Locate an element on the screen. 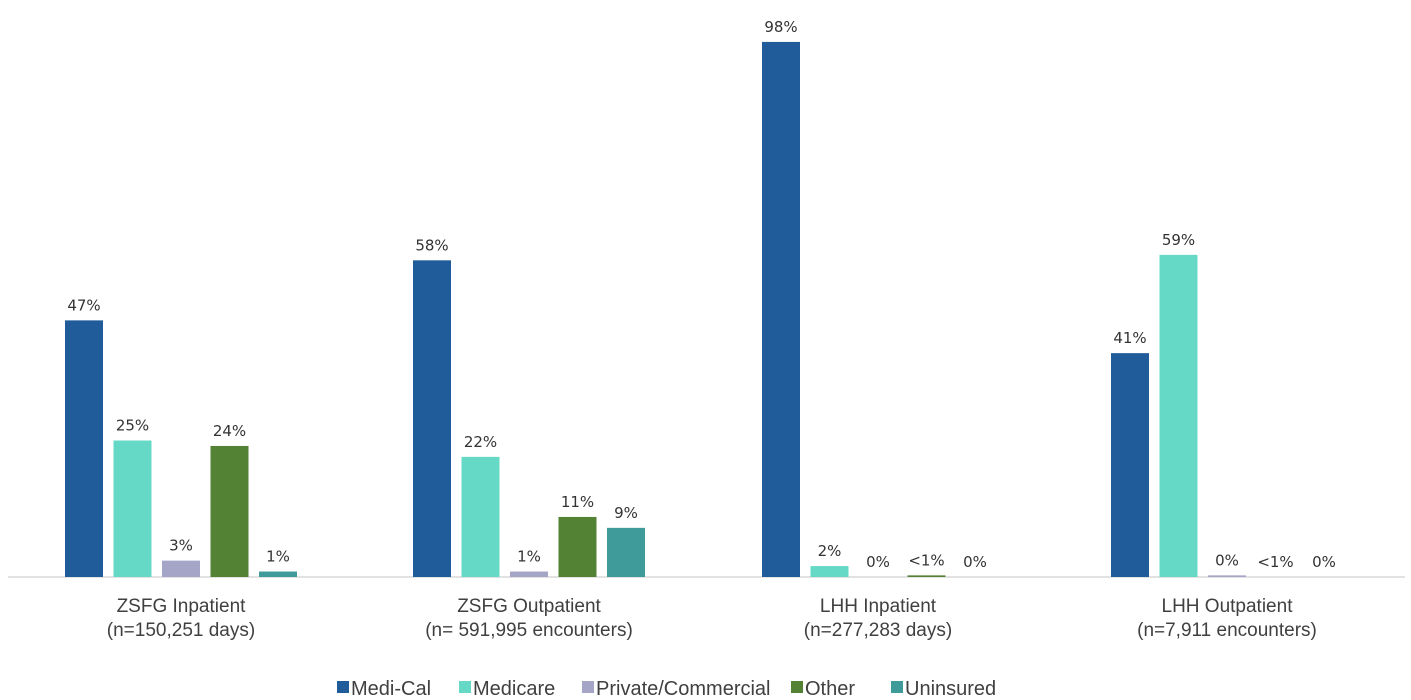  data-label-private-commercial-3: 0% is located at coordinates (878, 562).